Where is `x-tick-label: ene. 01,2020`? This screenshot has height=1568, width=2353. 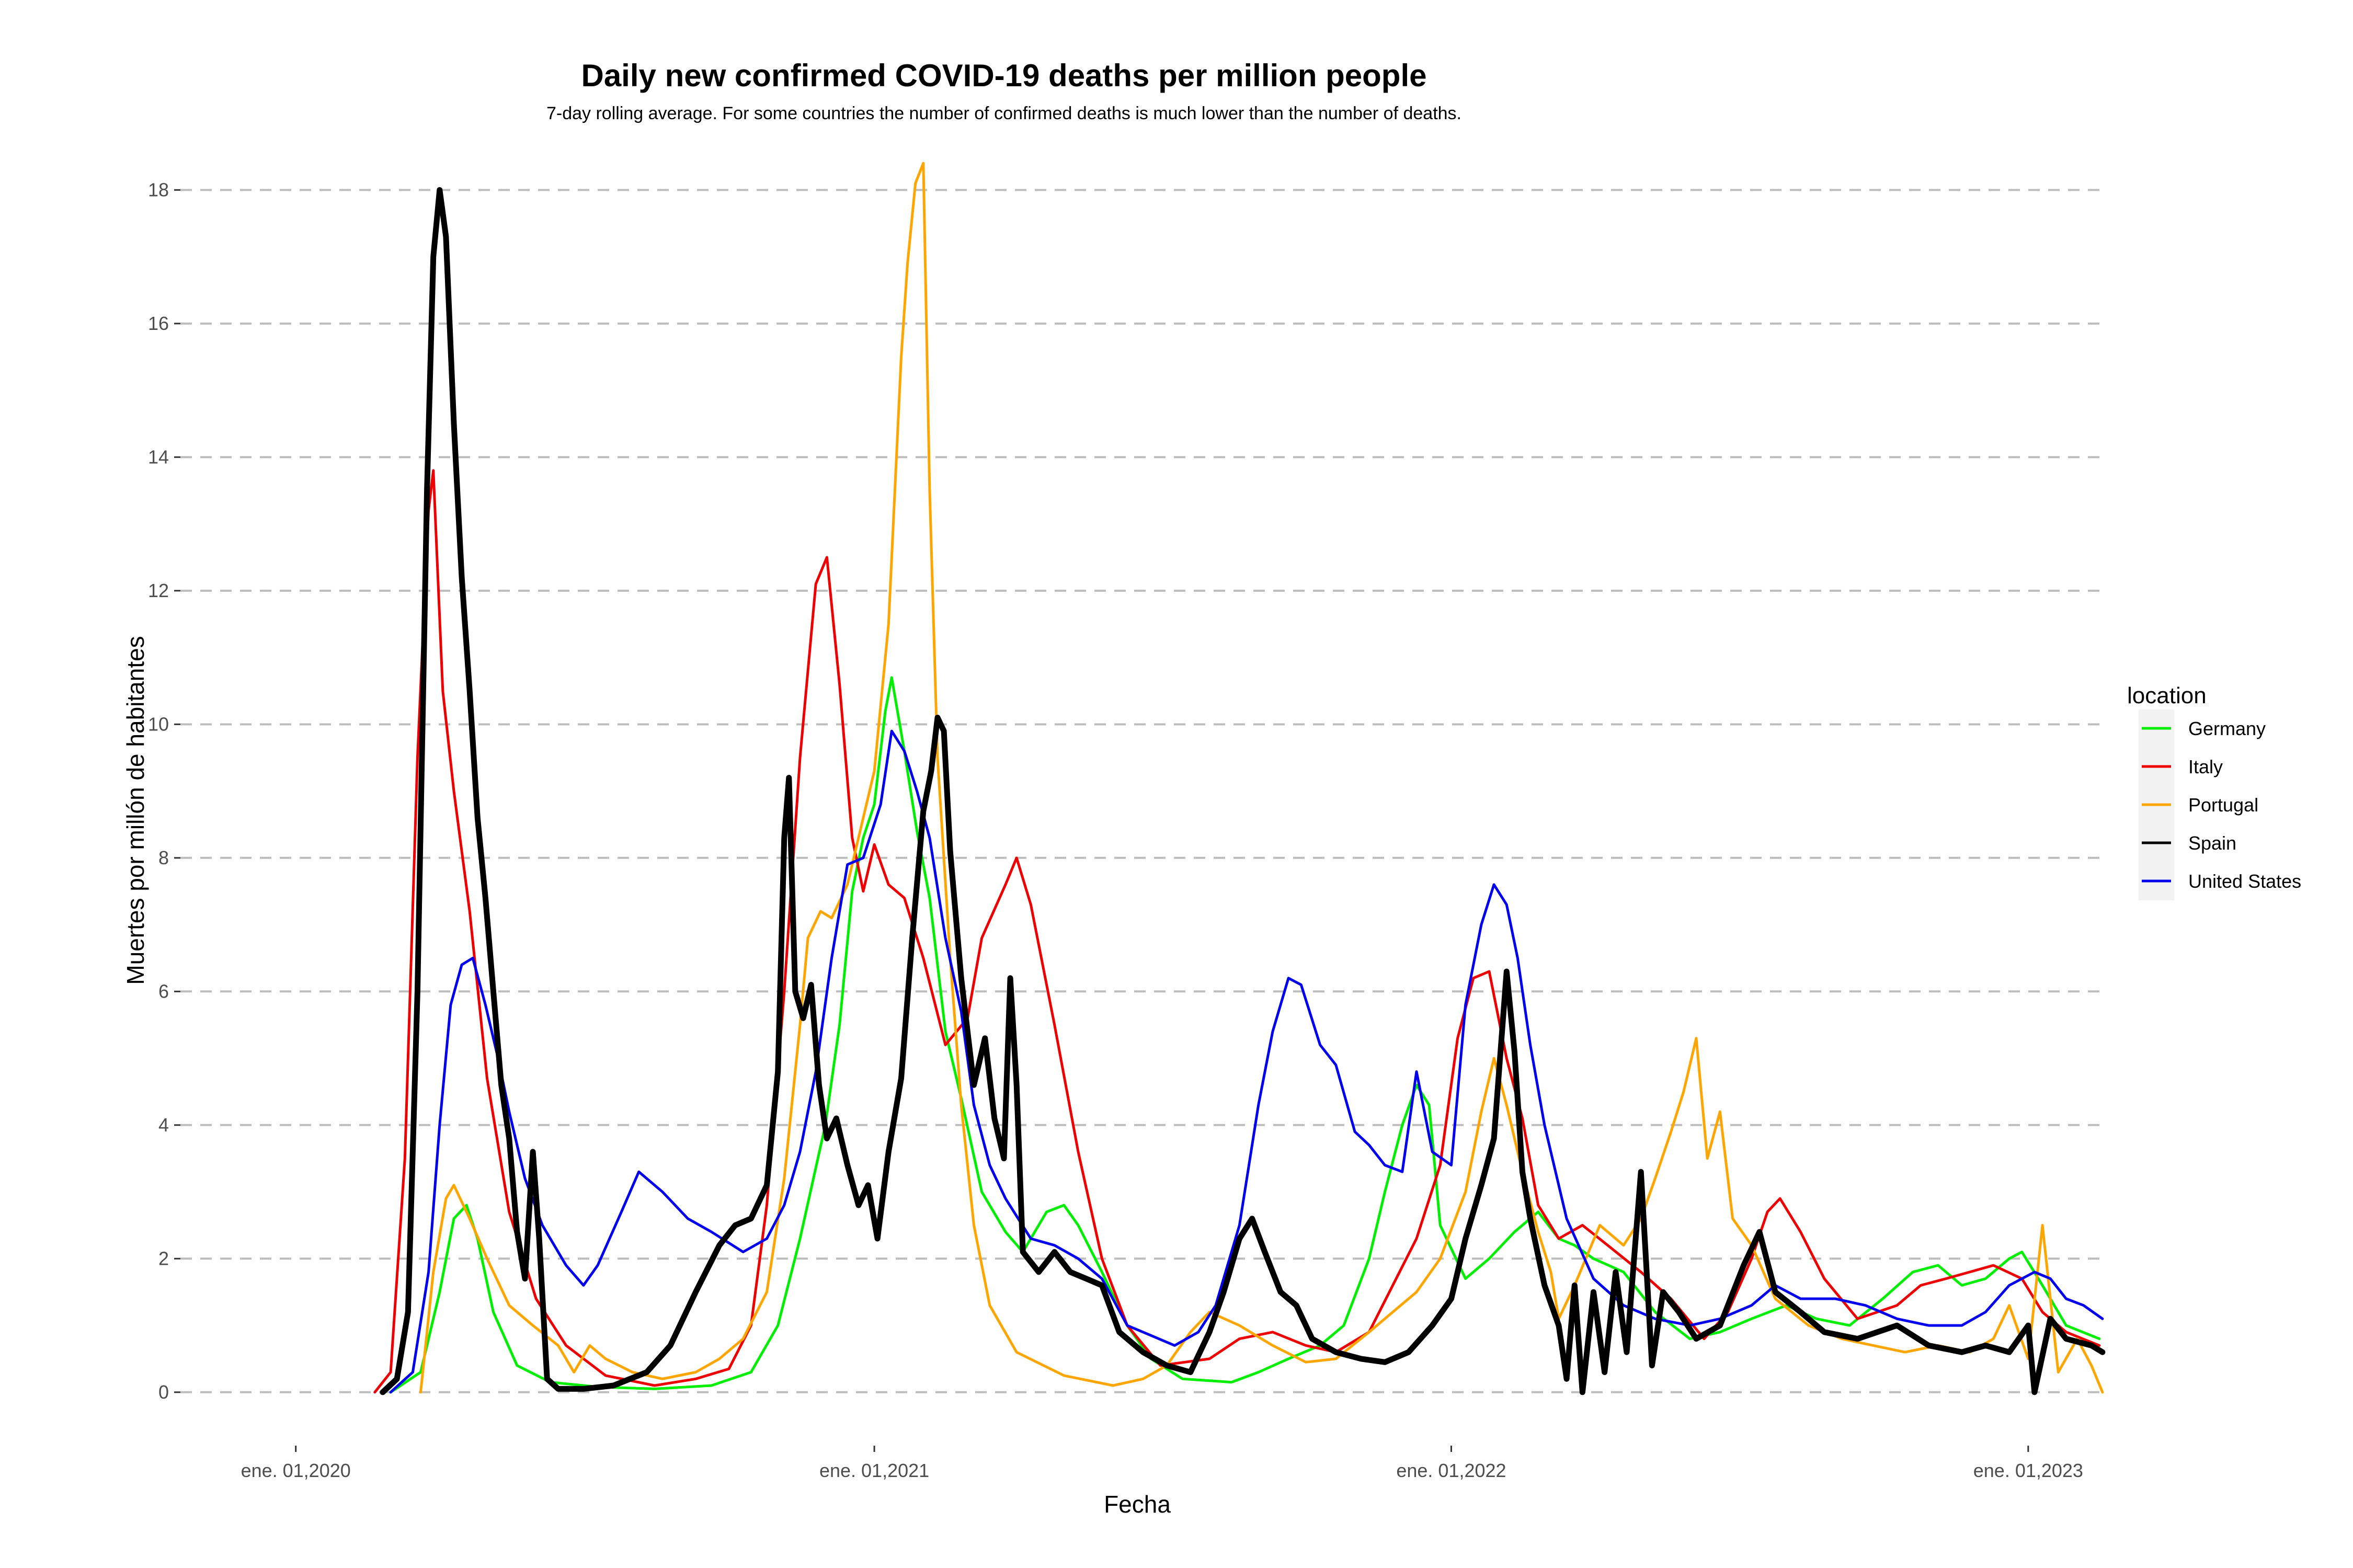 x-tick-label: ene. 01,2020 is located at coordinates (296, 1470).